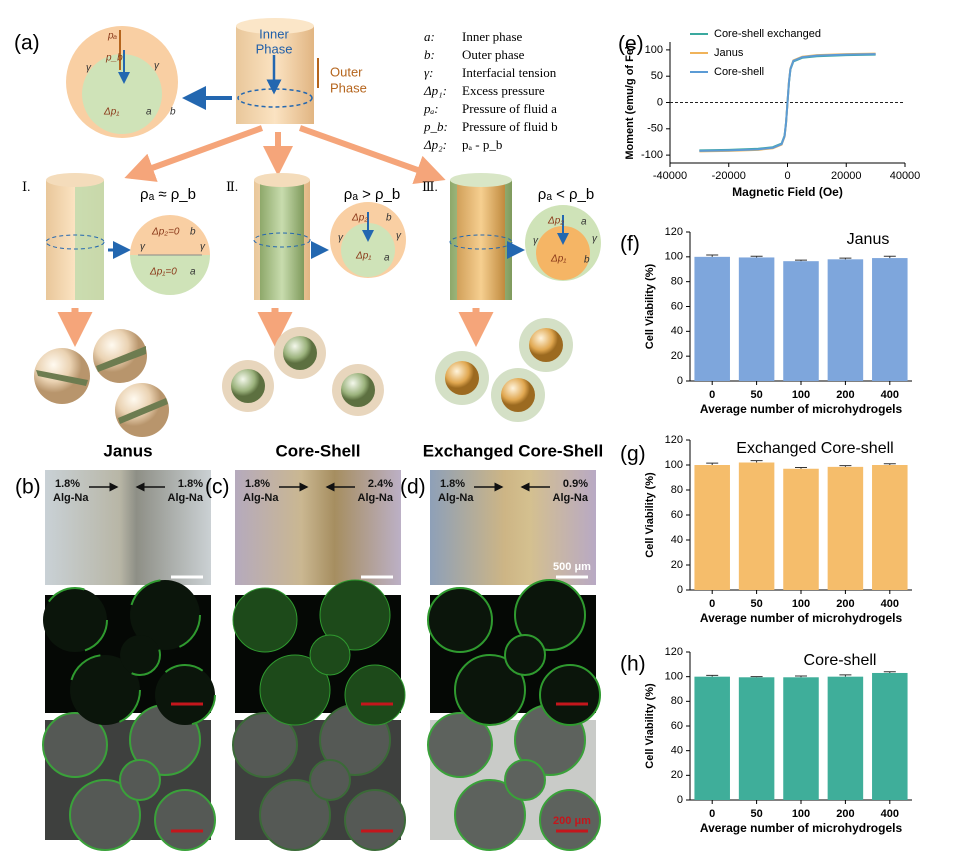 The height and width of the screenshot is (858, 955). I want to click on x-tick-label: 200, so click(845, 814).